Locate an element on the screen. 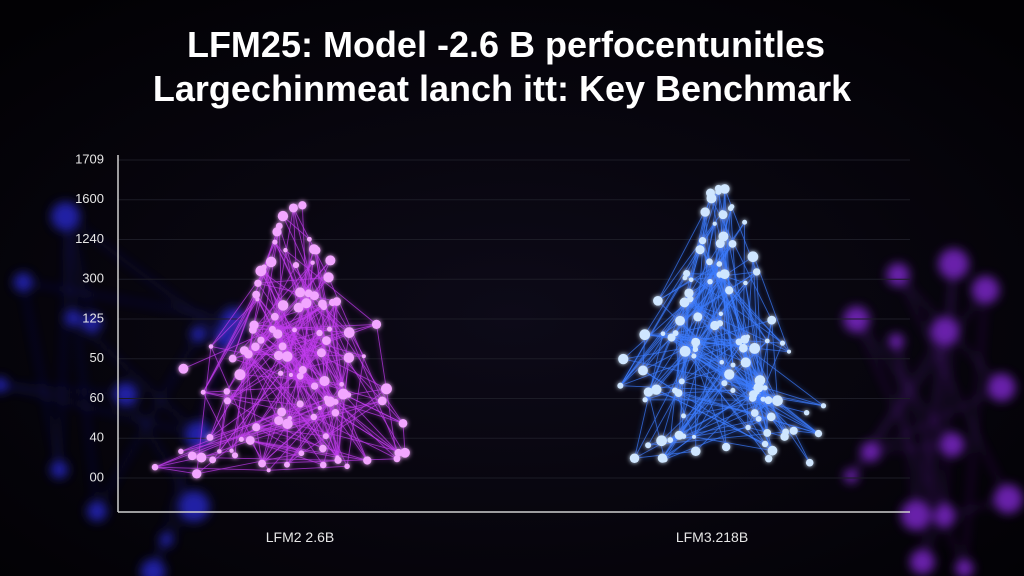  tick-label: 40 is located at coordinates (97, 437).